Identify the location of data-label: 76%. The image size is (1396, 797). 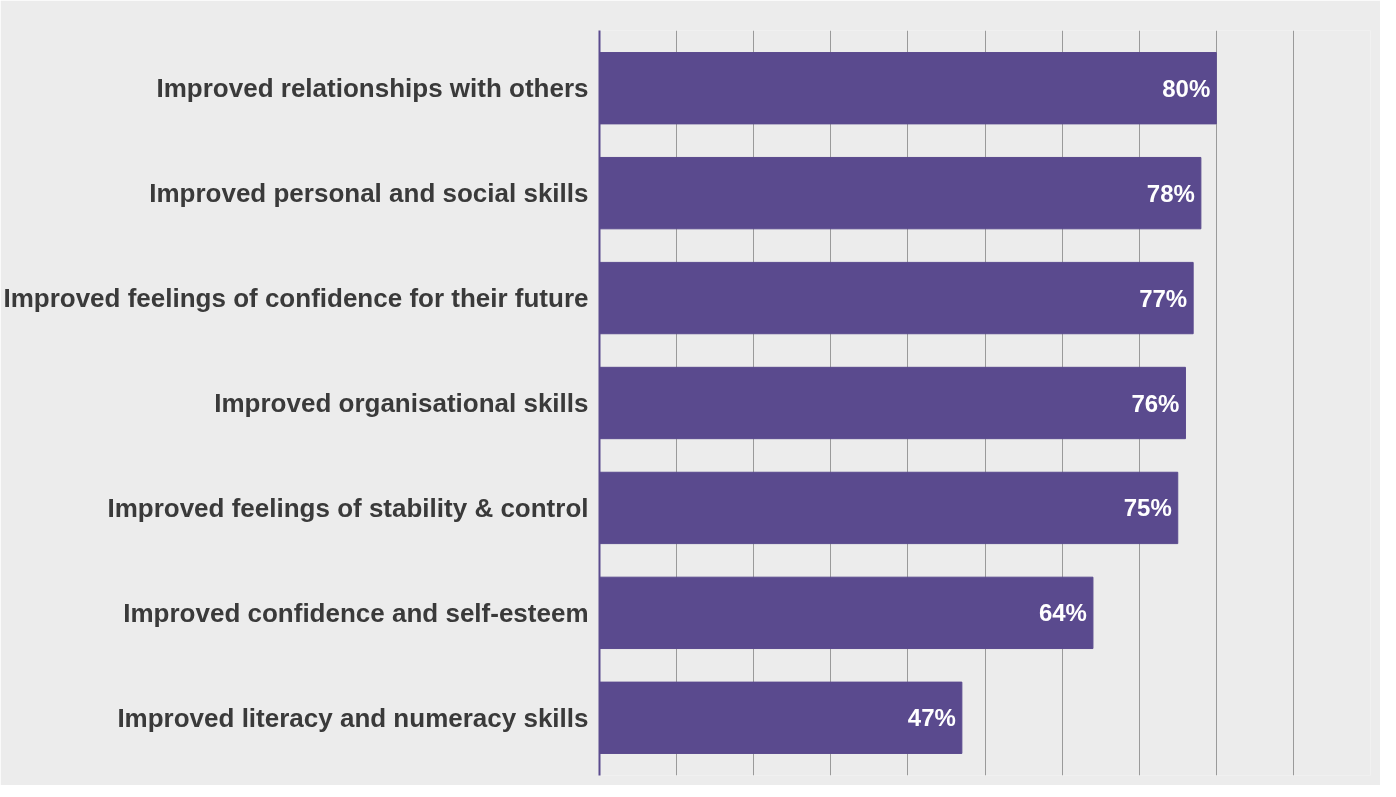
(1155, 403).